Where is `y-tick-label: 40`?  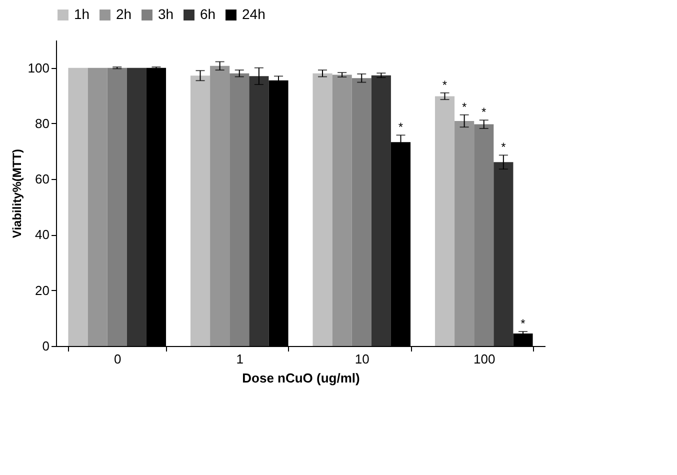
y-tick-label: 40 is located at coordinates (42, 234).